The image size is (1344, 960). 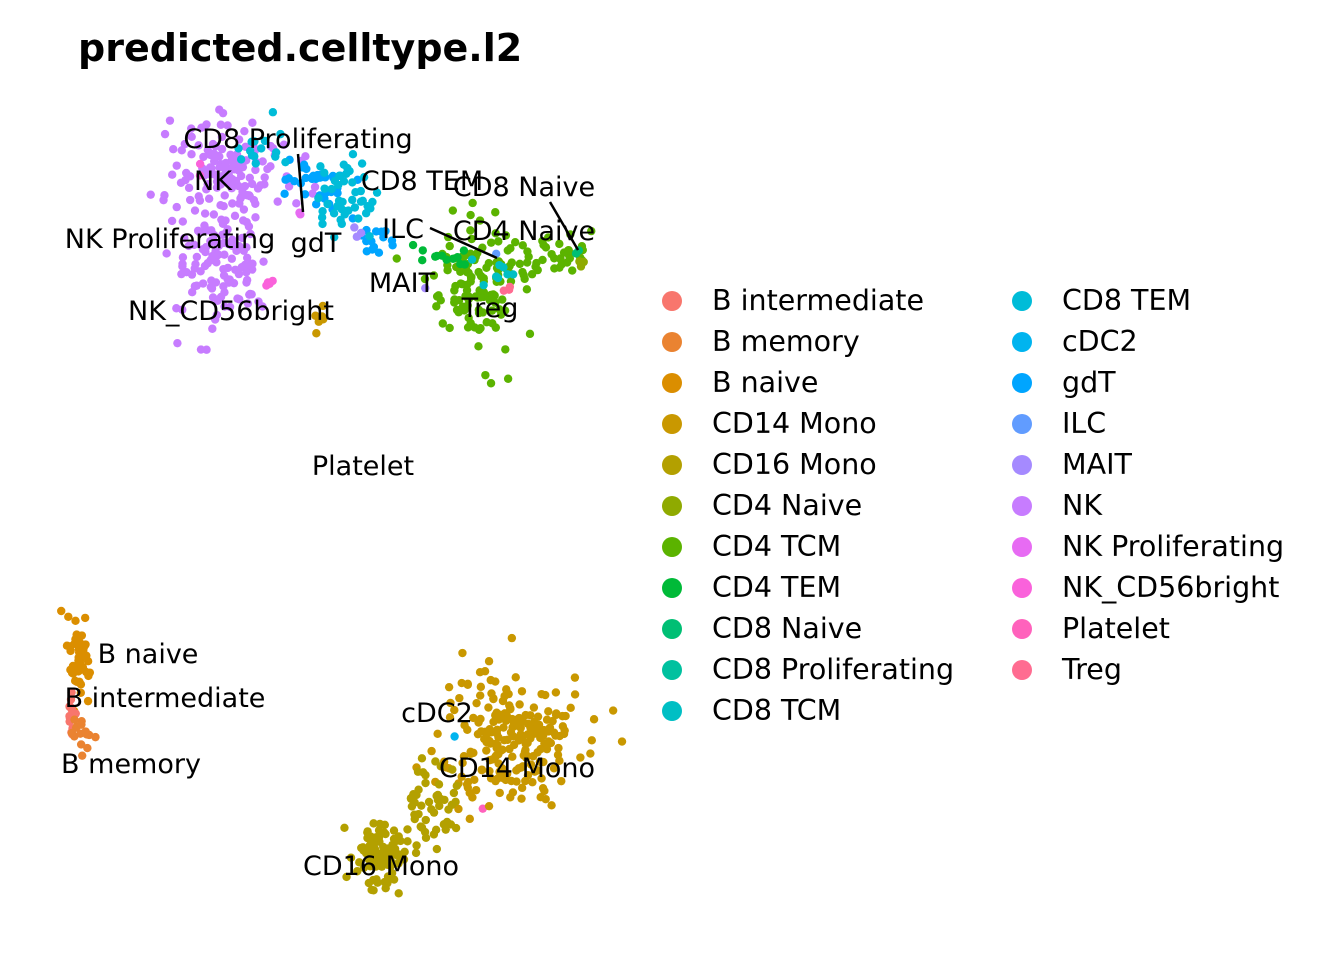 I want to click on cluster-label-nk-cd56bright: NK_CD56bright, so click(x=231, y=311).